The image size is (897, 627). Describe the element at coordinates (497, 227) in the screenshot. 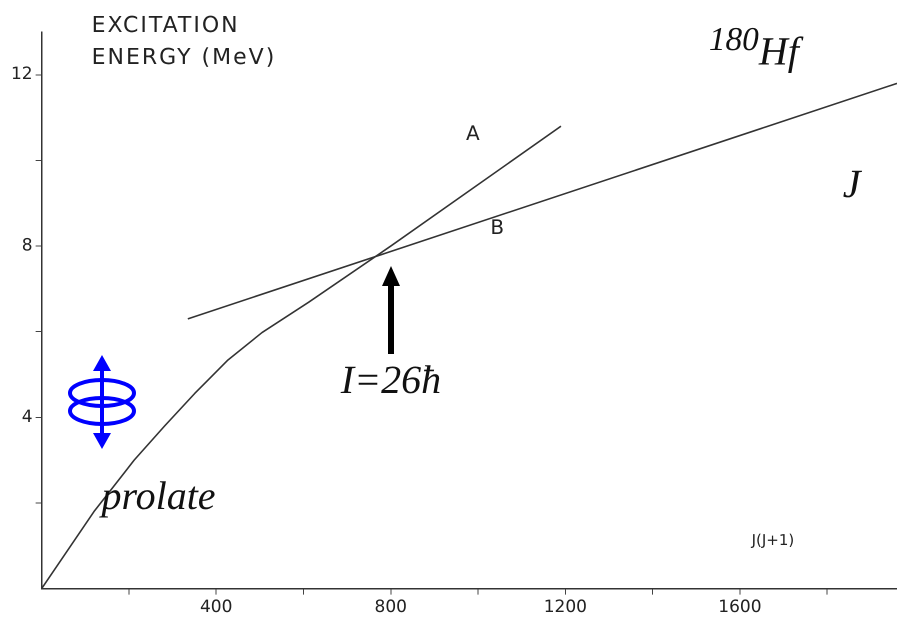

I see `series-label: B` at that location.